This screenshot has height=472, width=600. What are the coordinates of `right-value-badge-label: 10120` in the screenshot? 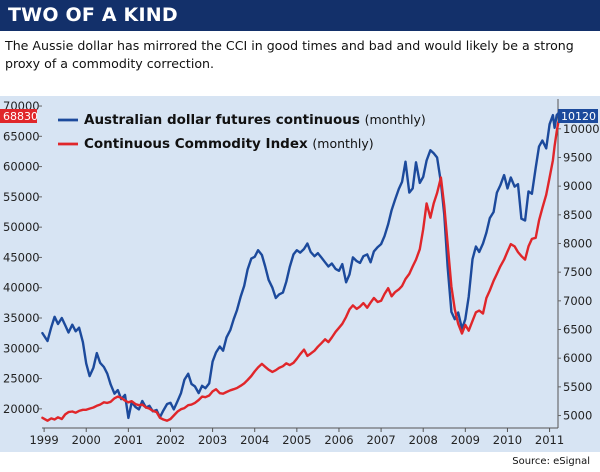 It's located at (578, 116).